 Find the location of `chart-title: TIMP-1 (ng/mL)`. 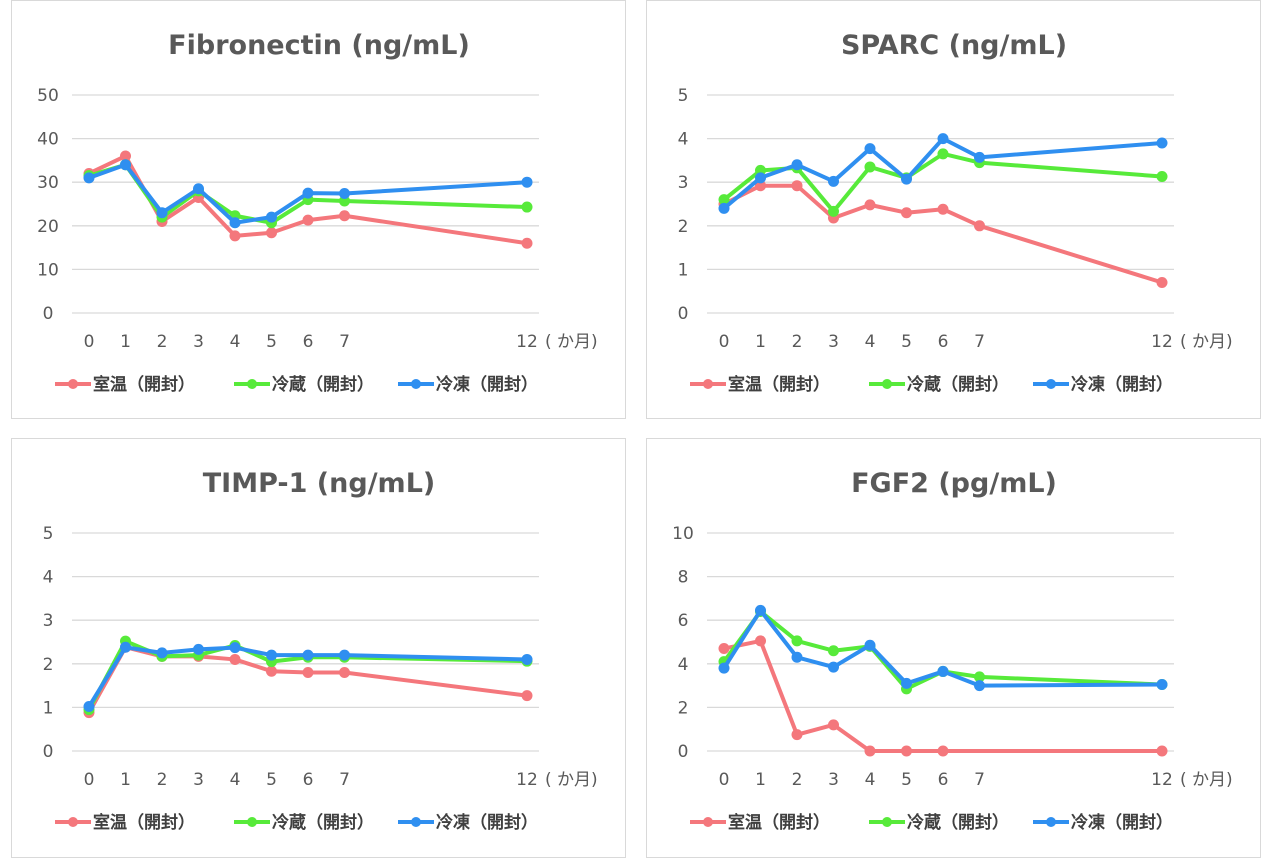

chart-title: TIMP-1 (ng/mL) is located at coordinates (319, 483).